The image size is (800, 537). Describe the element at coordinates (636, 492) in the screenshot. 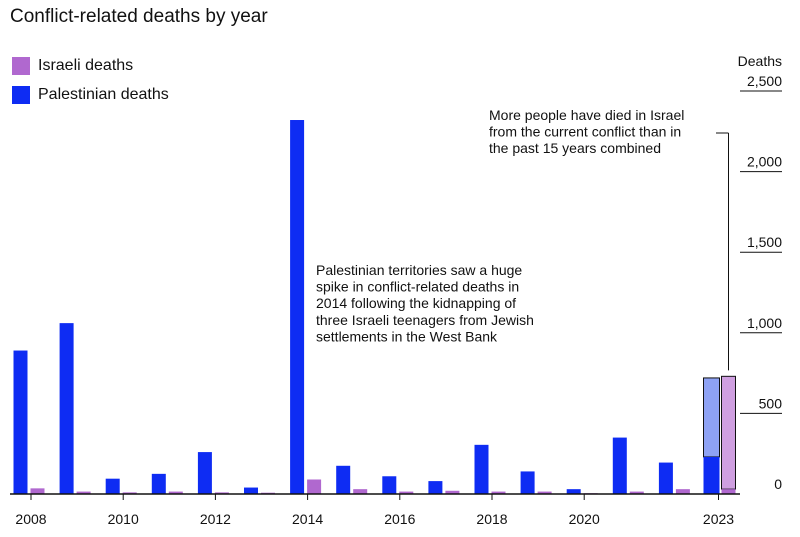

I see `bar-israeli-2021` at that location.